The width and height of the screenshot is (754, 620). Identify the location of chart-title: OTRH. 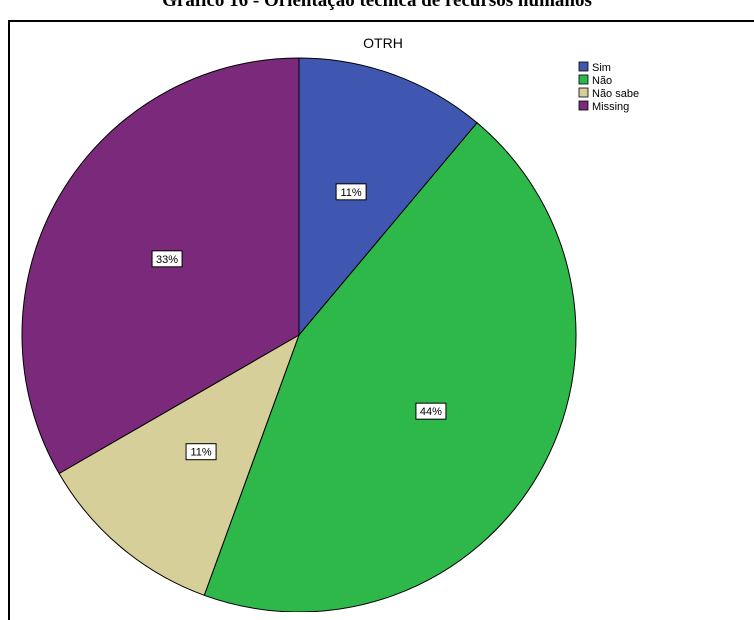
(383, 43).